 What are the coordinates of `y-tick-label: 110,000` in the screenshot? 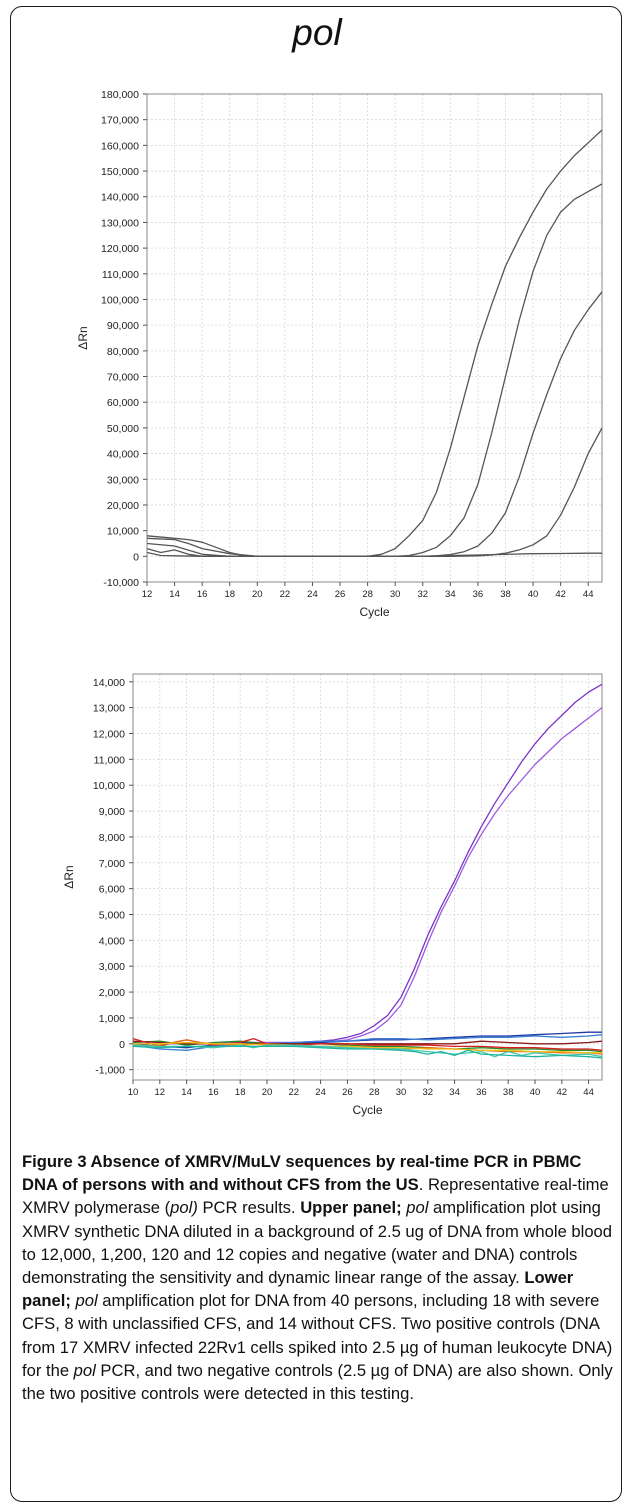 It's located at (120, 275).